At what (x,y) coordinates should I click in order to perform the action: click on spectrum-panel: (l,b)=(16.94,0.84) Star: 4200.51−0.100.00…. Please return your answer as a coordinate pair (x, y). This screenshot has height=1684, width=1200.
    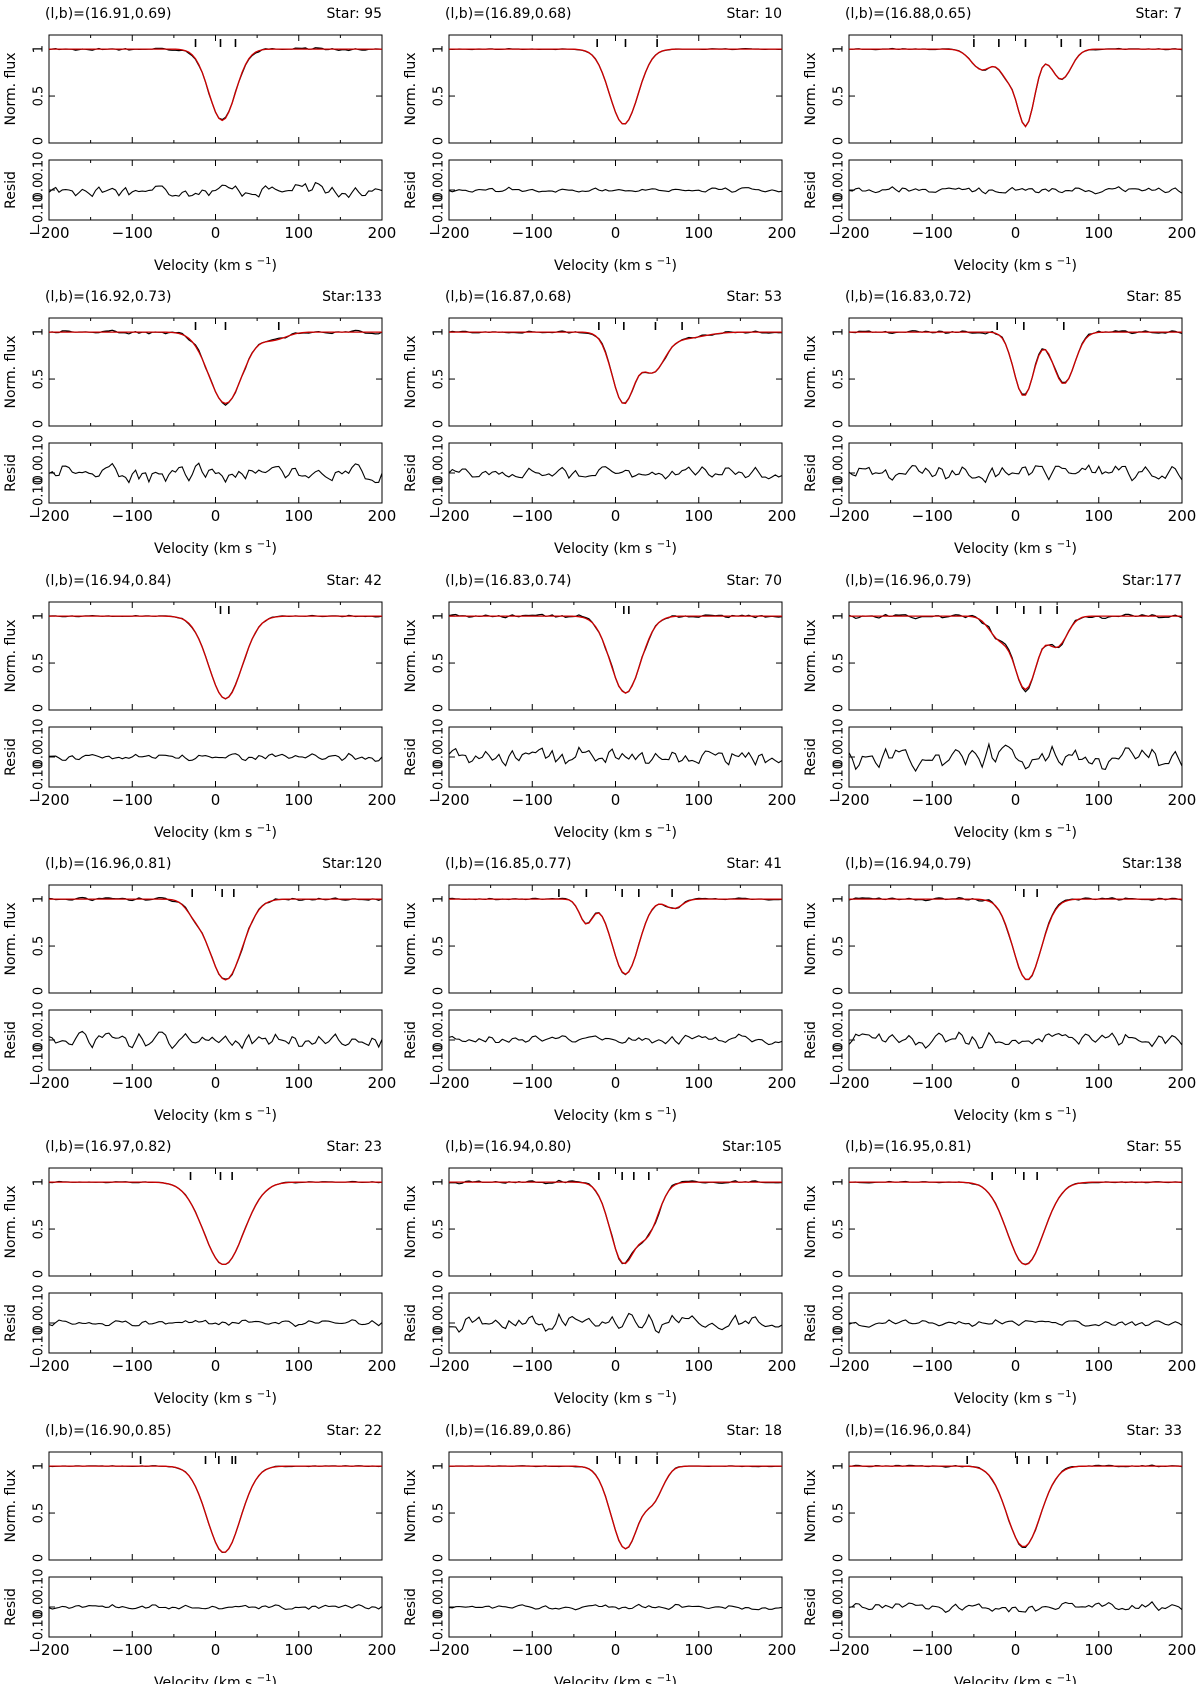
    Looking at the image, I should click on (199, 707).